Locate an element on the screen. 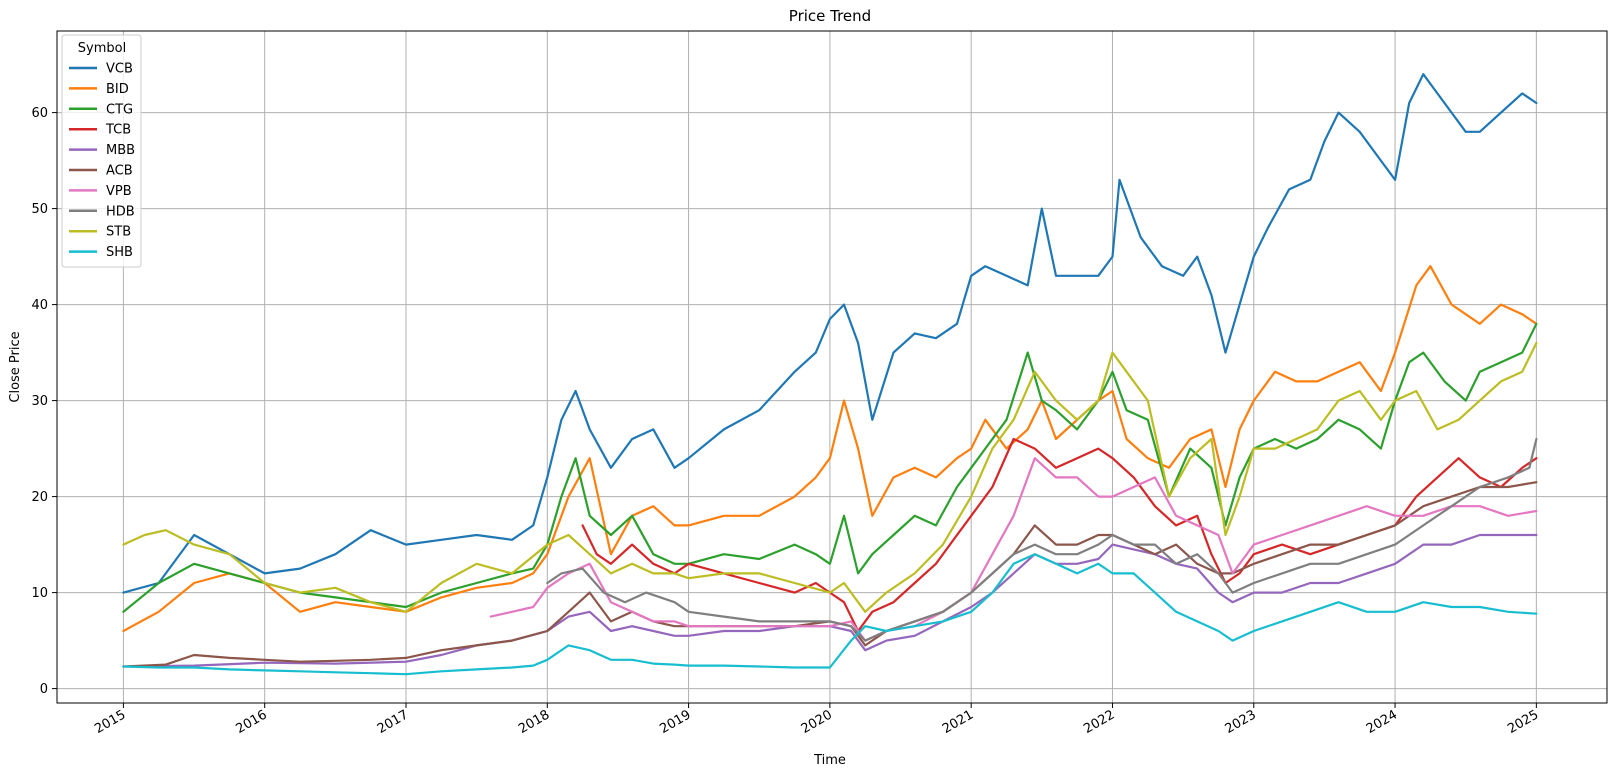 Image resolution: width=1617 pixels, height=779 pixels. x-tick-label: 2017 is located at coordinates (393, 722).